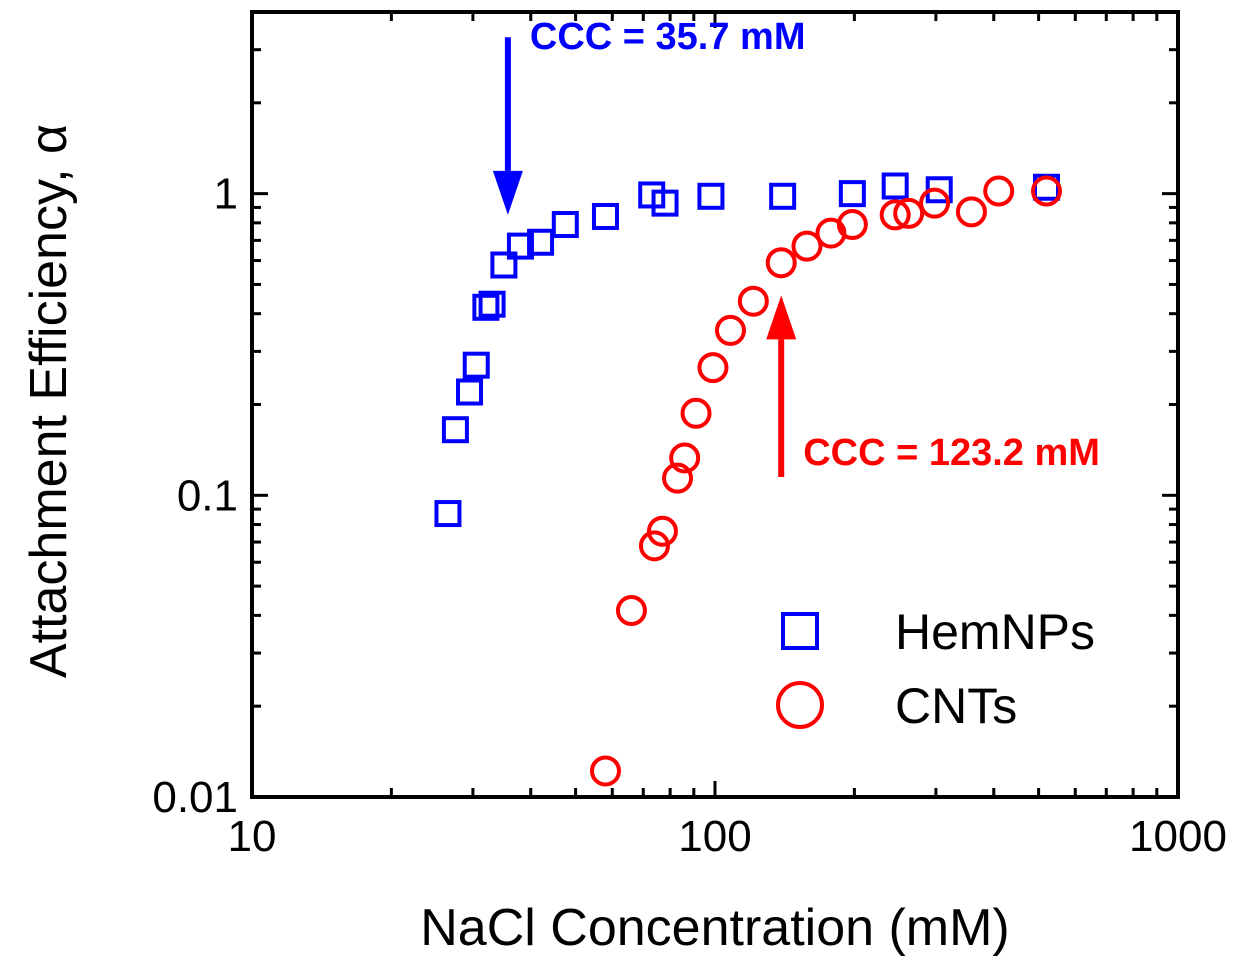  Describe the element at coordinates (995, 632) in the screenshot. I see `legend-label: HemNPs` at that location.